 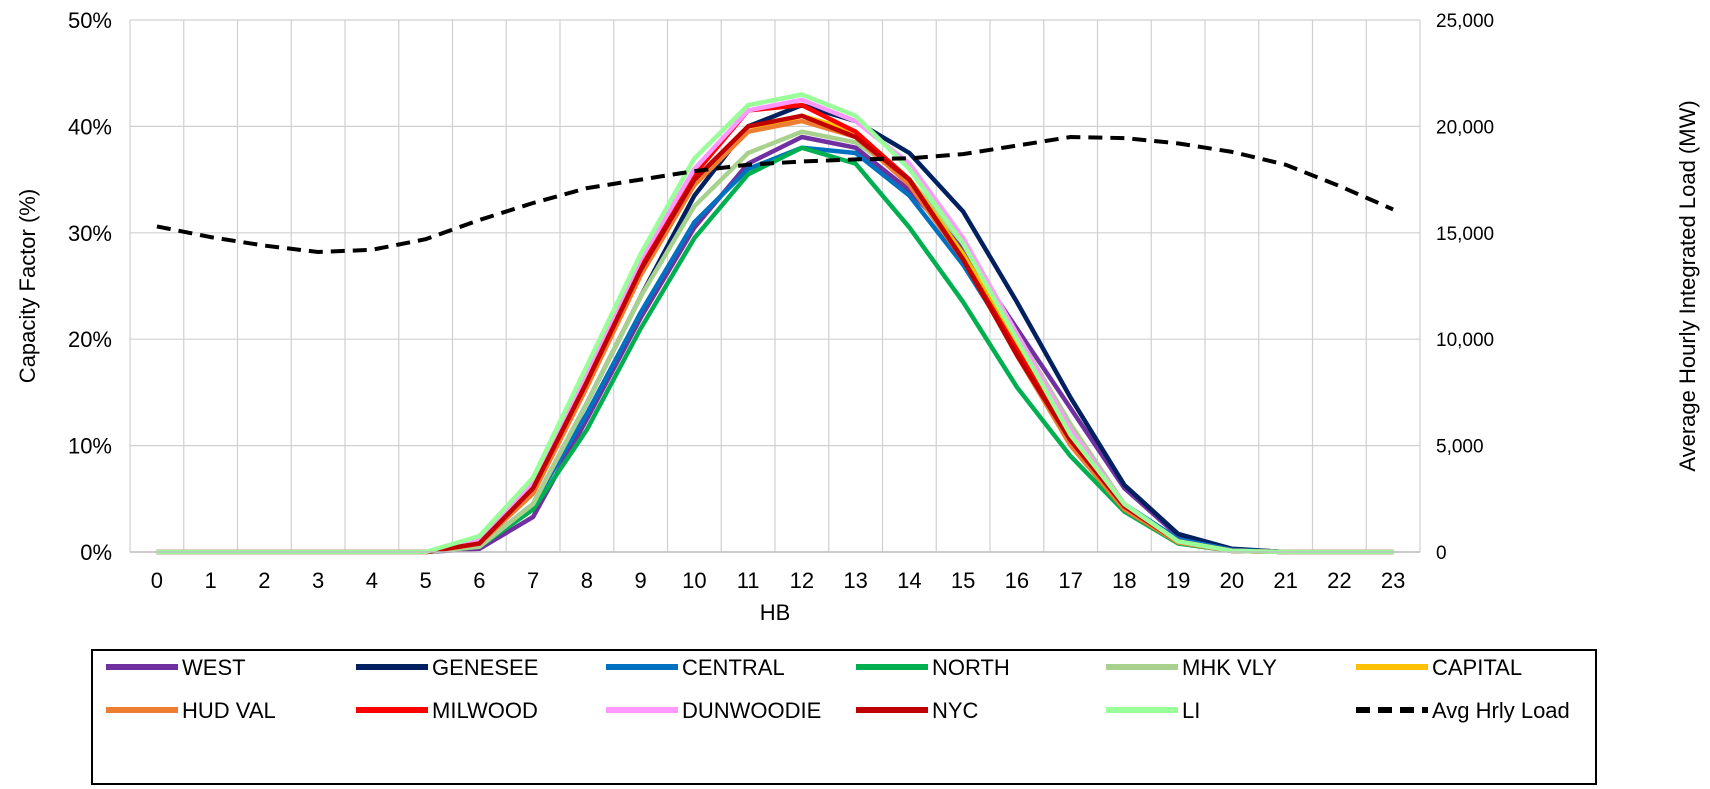 What do you see at coordinates (1465, 127) in the screenshot?
I see `y2-tick-label: 20,000` at bounding box center [1465, 127].